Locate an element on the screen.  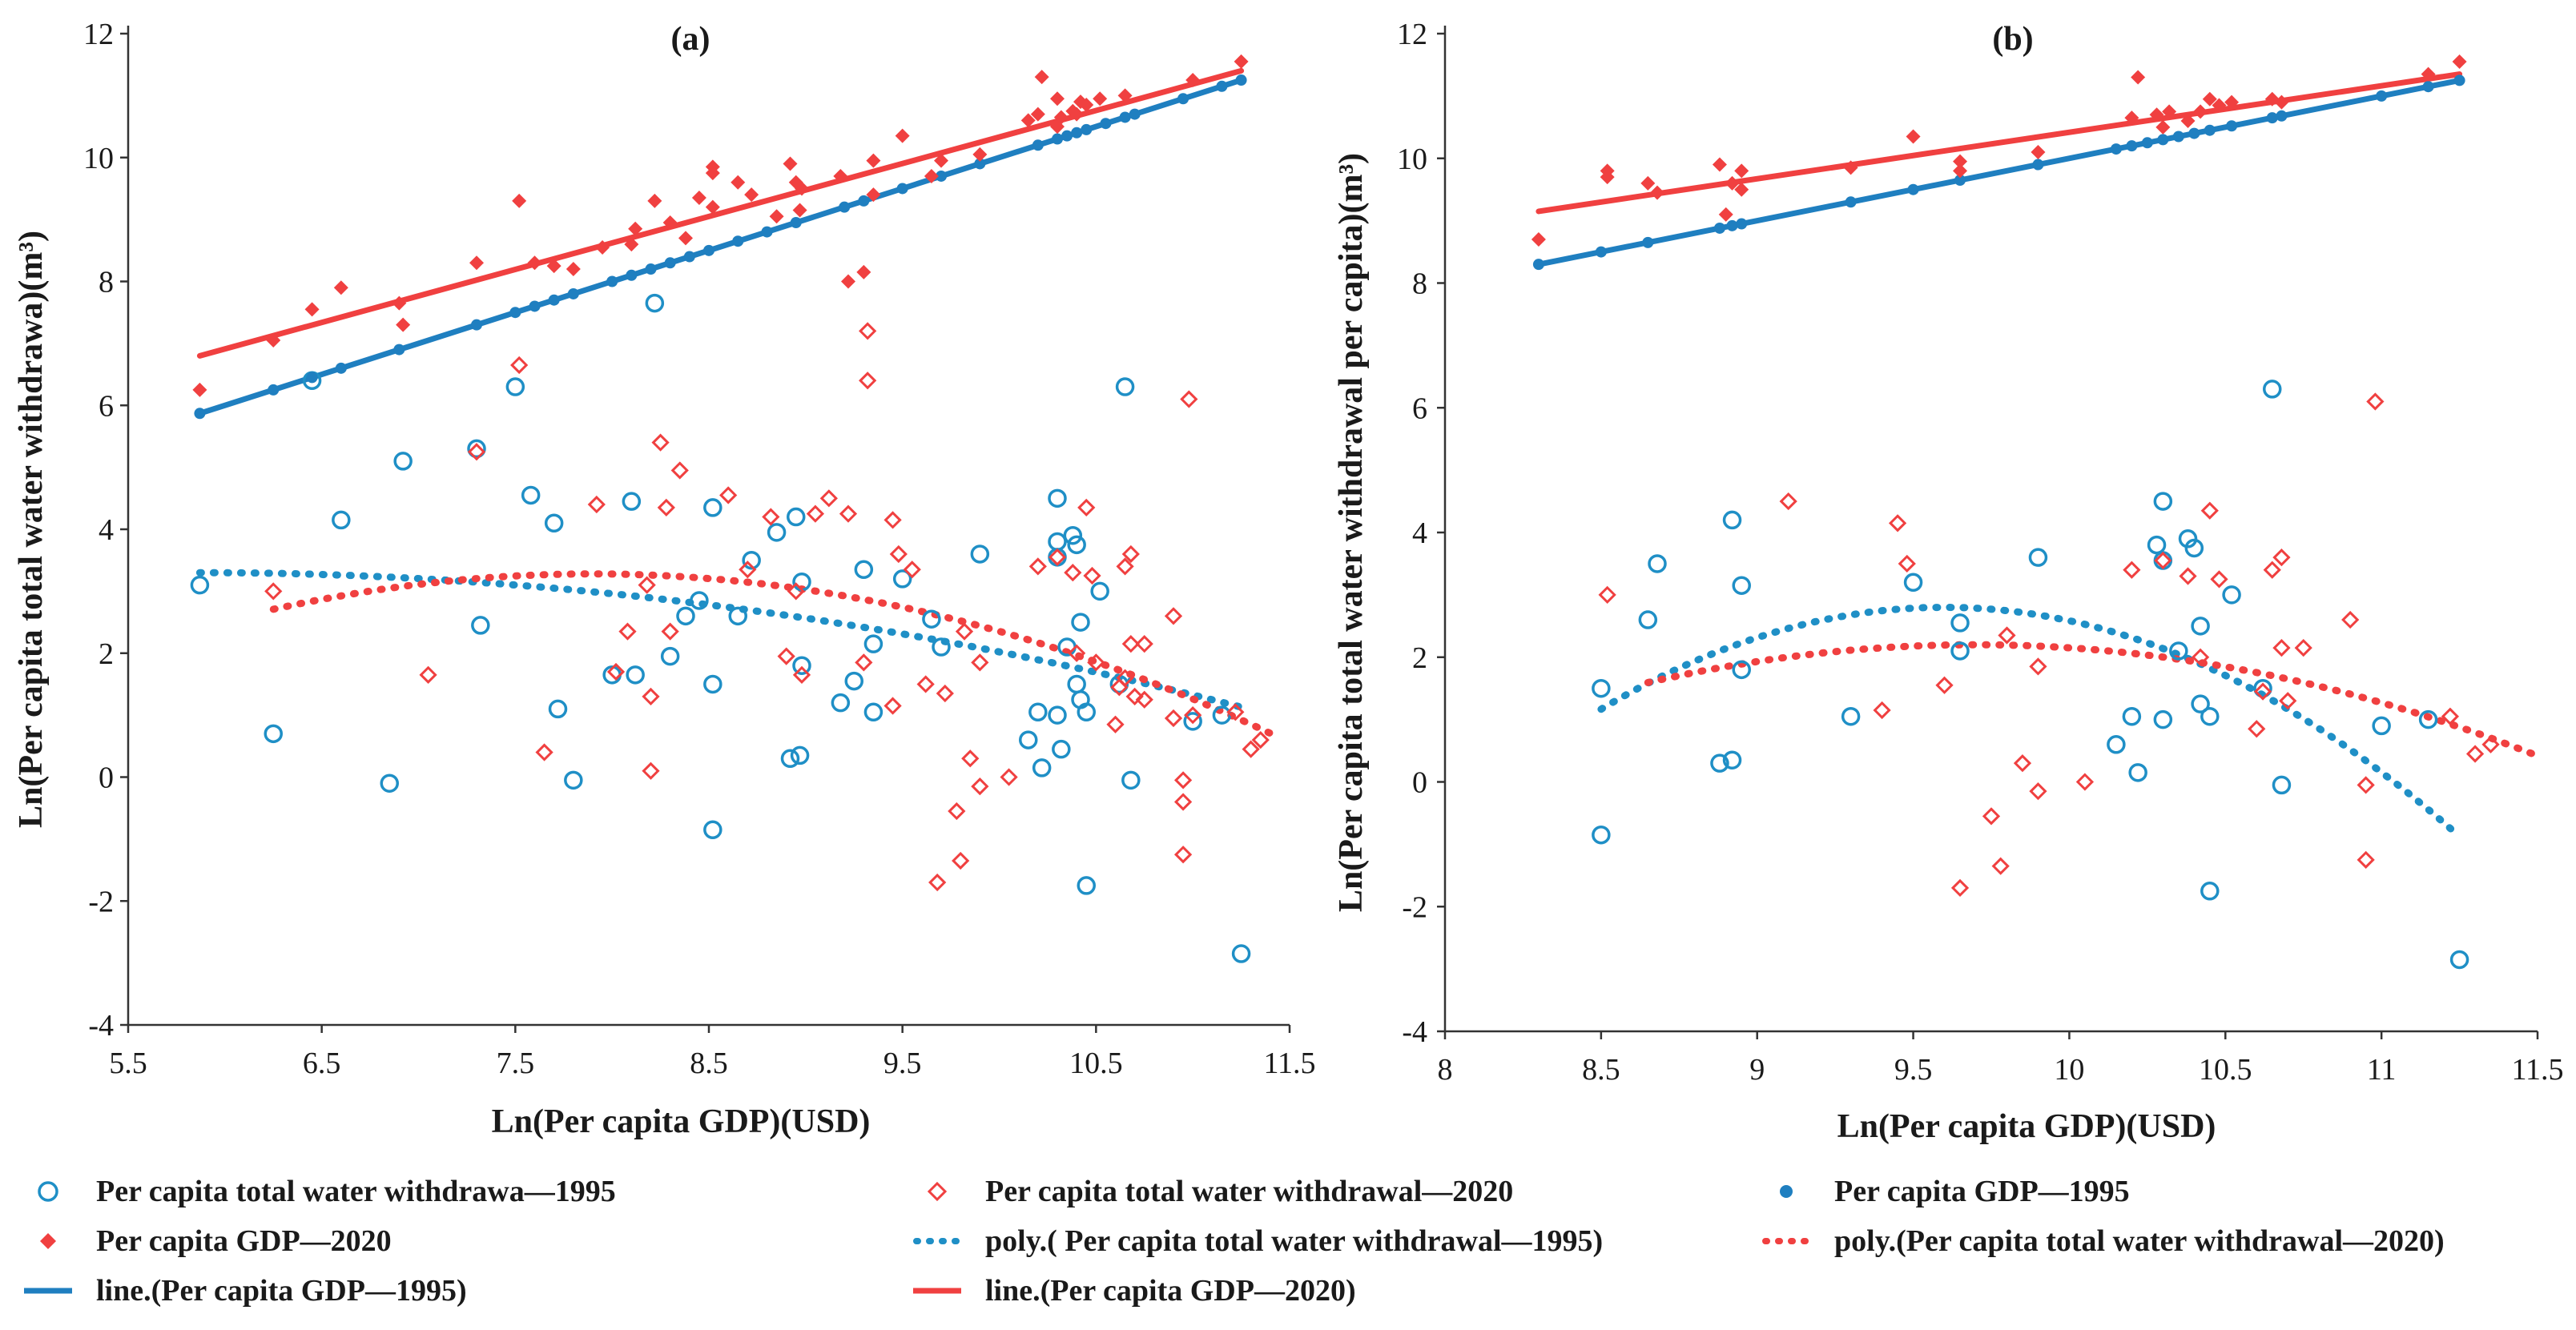
x-tick-label: 11 is located at coordinates (2382, 1070).